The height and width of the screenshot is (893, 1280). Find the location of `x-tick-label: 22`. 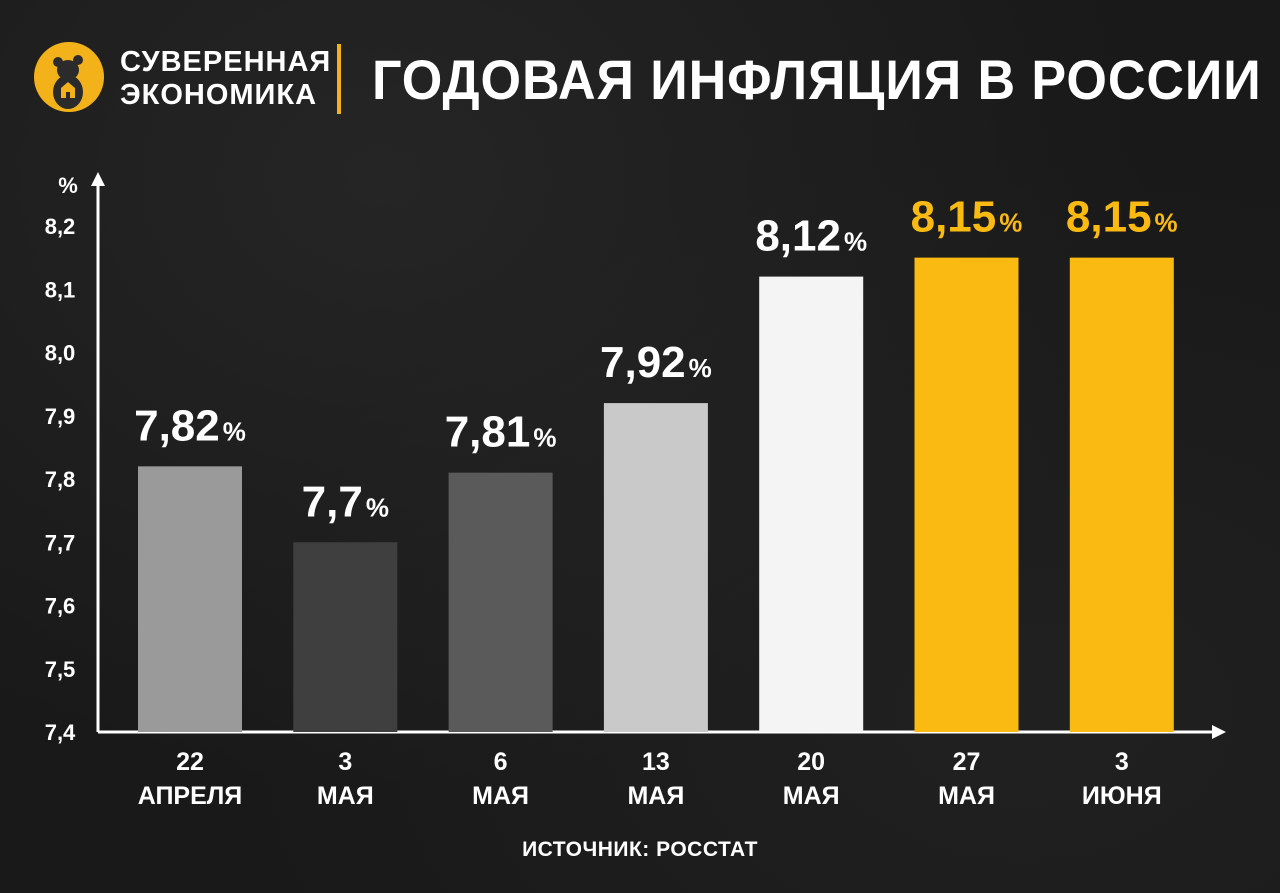

x-tick-label: 22 is located at coordinates (190, 762).